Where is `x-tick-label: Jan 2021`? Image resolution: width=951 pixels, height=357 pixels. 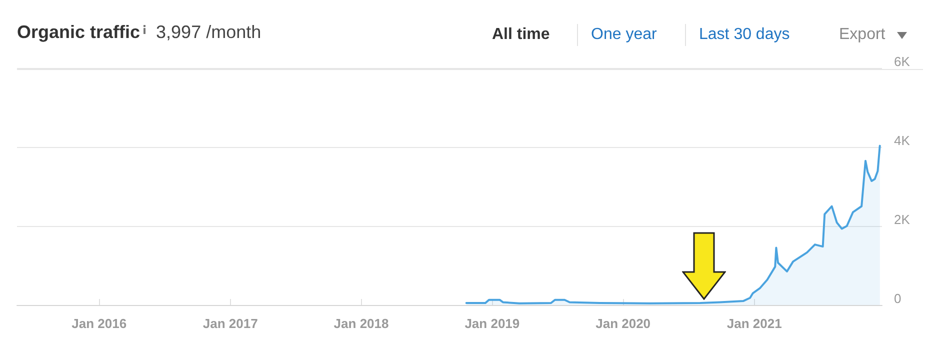 x-tick-label: Jan 2021 is located at coordinates (754, 323).